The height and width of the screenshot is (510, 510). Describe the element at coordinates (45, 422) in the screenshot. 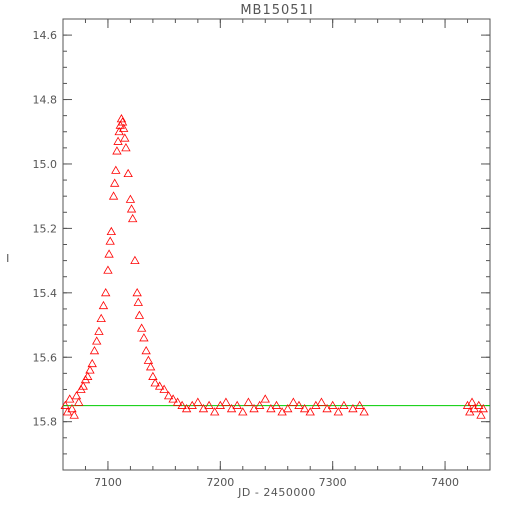

I see `y-tick-label: 15.8` at that location.